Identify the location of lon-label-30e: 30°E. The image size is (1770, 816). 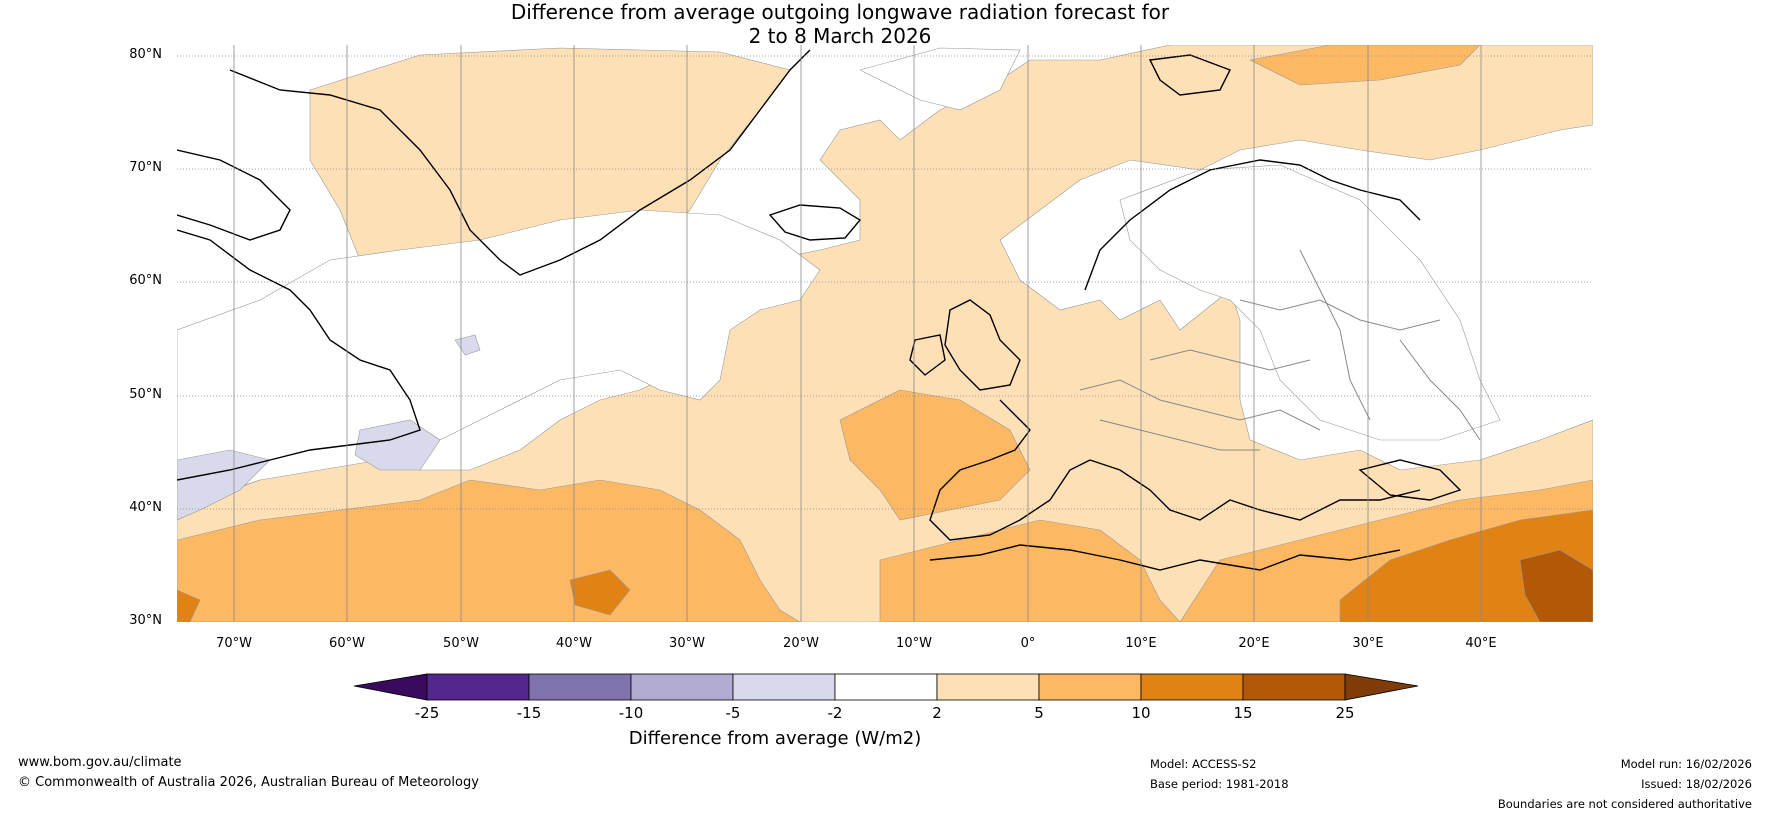
(1368, 643).